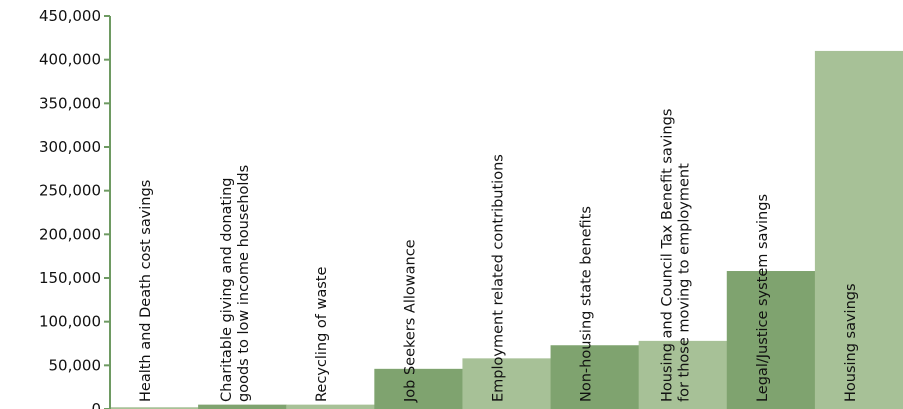 The width and height of the screenshot is (903, 409). Describe the element at coordinates (70, 234) in the screenshot. I see `y-tick-label: 200,000` at that location.